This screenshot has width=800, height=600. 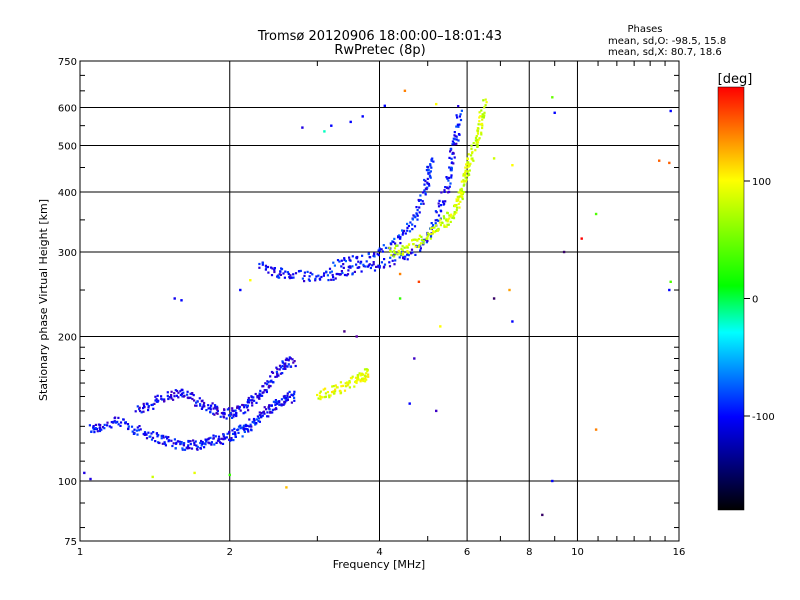 I want to click on x-tick-label-2: 4, so click(x=379, y=552).